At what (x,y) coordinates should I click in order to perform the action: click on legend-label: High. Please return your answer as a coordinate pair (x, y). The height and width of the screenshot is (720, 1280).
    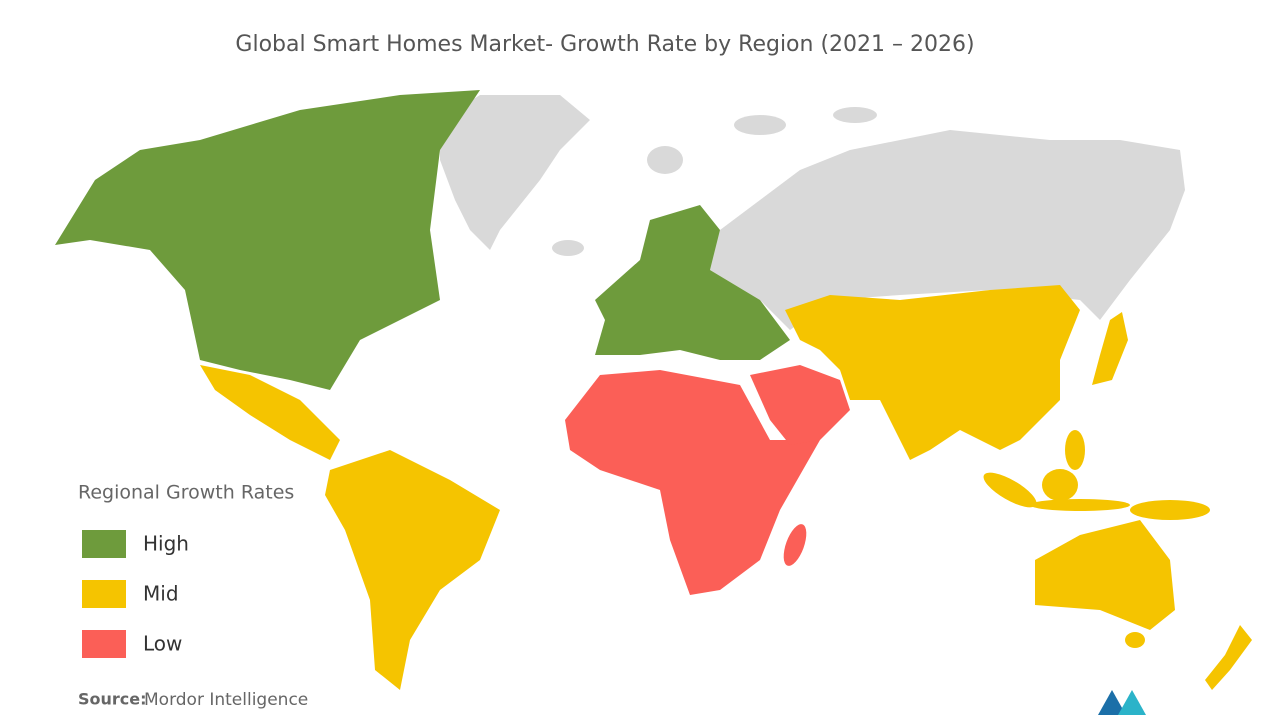
    Looking at the image, I should click on (166, 544).